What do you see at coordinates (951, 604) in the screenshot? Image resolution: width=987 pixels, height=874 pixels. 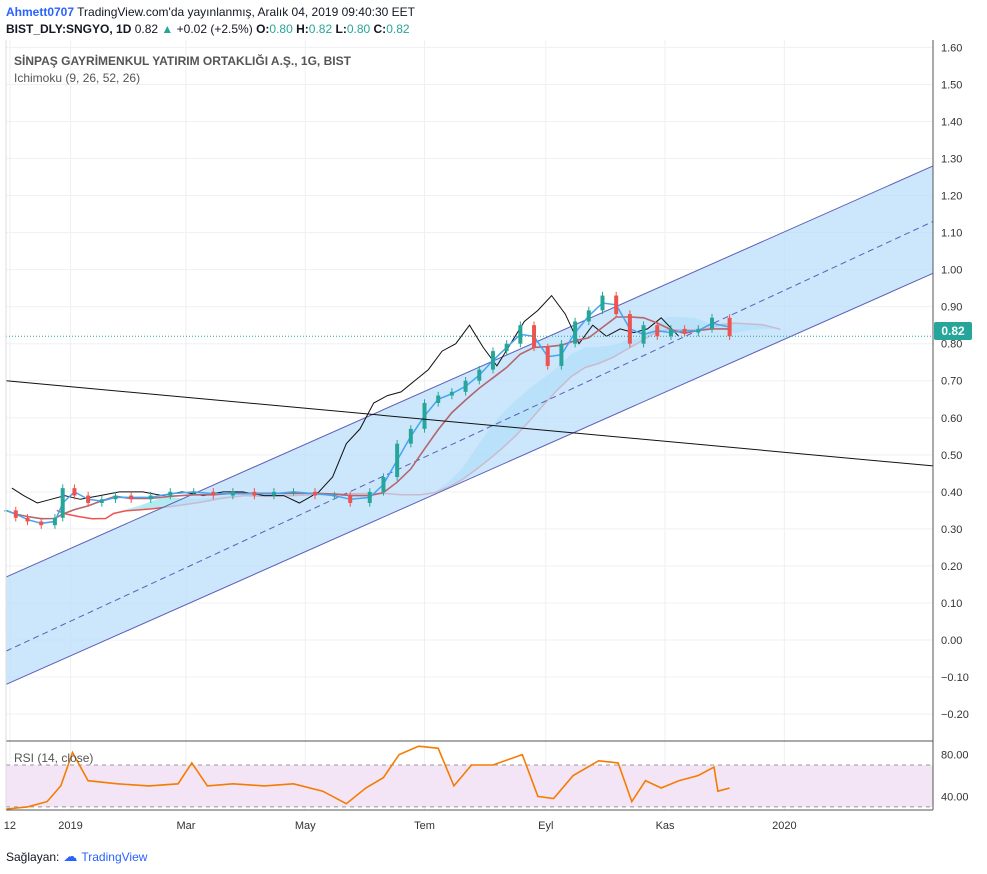 I see `y-tick-label: 0.10` at bounding box center [951, 604].